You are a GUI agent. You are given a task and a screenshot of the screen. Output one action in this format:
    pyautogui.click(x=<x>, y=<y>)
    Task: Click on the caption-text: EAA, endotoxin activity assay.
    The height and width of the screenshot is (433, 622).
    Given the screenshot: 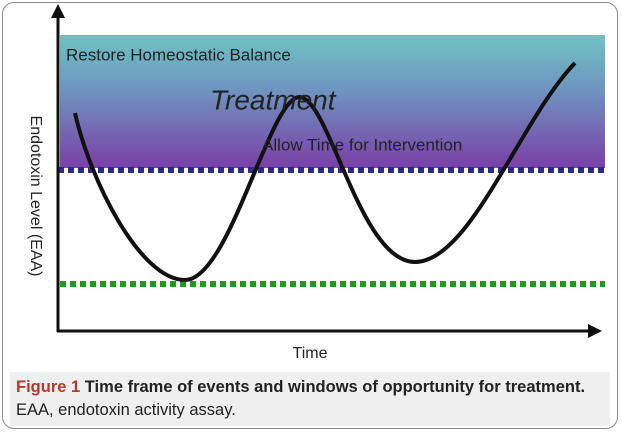 What is the action you would take?
    pyautogui.click(x=126, y=410)
    